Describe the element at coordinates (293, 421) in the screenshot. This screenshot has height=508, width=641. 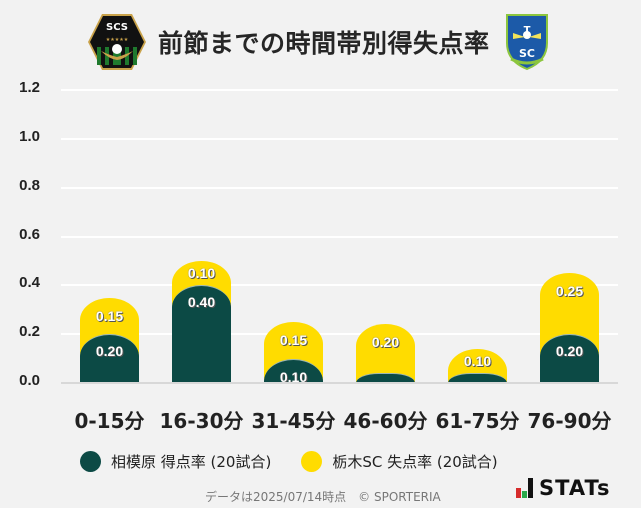
I see `x-tick-label: 31-45分` at that location.